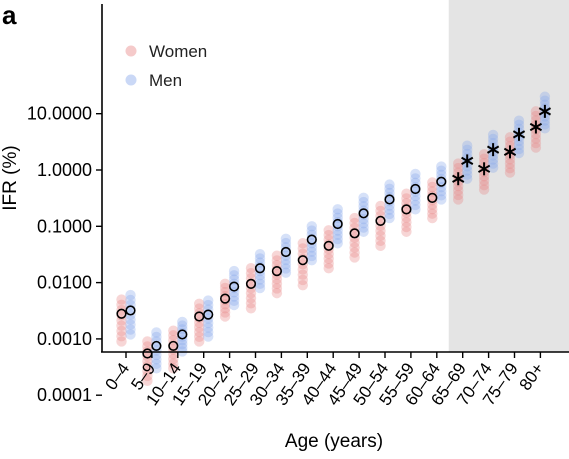 This screenshot has width=569, height=459. Describe the element at coordinates (117, 376) in the screenshot. I see `x-tick-label: 0–4` at that location.